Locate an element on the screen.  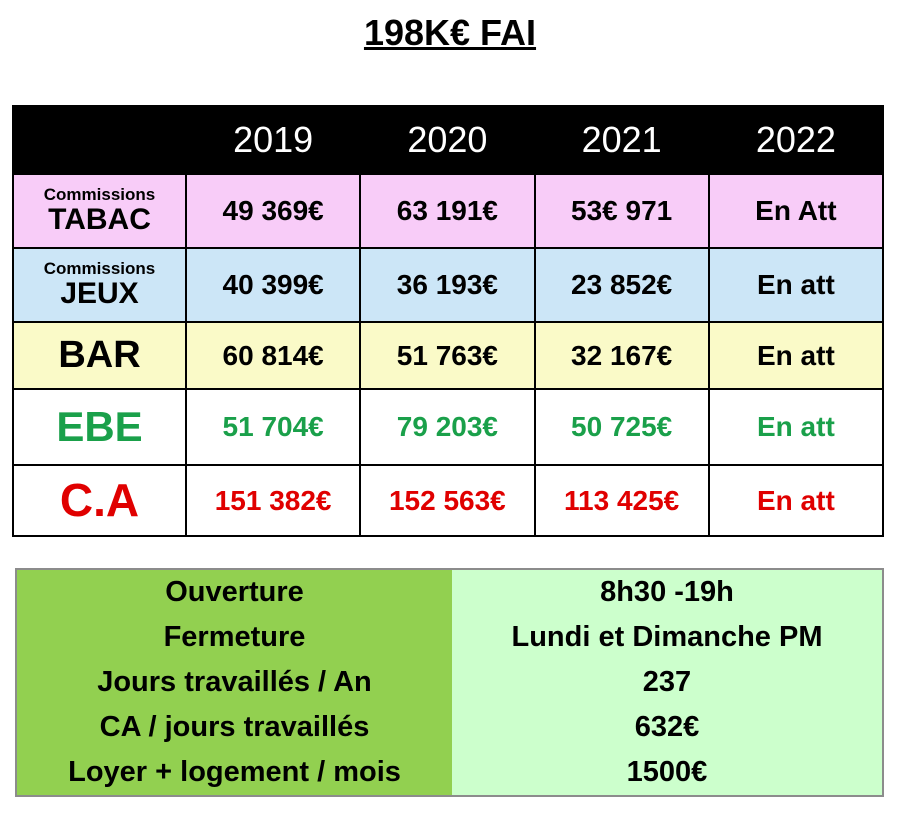
value-cell: 51 763€ is located at coordinates (447, 355).